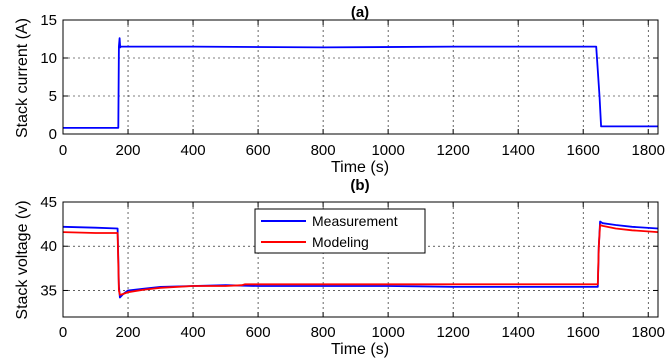 The width and height of the screenshot is (667, 358). What do you see at coordinates (22, 259) in the screenshot?
I see `panel-b-y-axis-label: Stack voltage (v)` at bounding box center [22, 259].